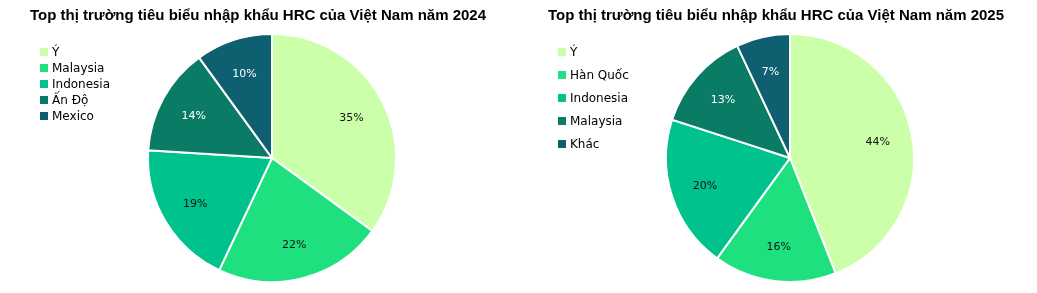  Describe the element at coordinates (877, 142) in the screenshot. I see `data-label: 44%` at that location.